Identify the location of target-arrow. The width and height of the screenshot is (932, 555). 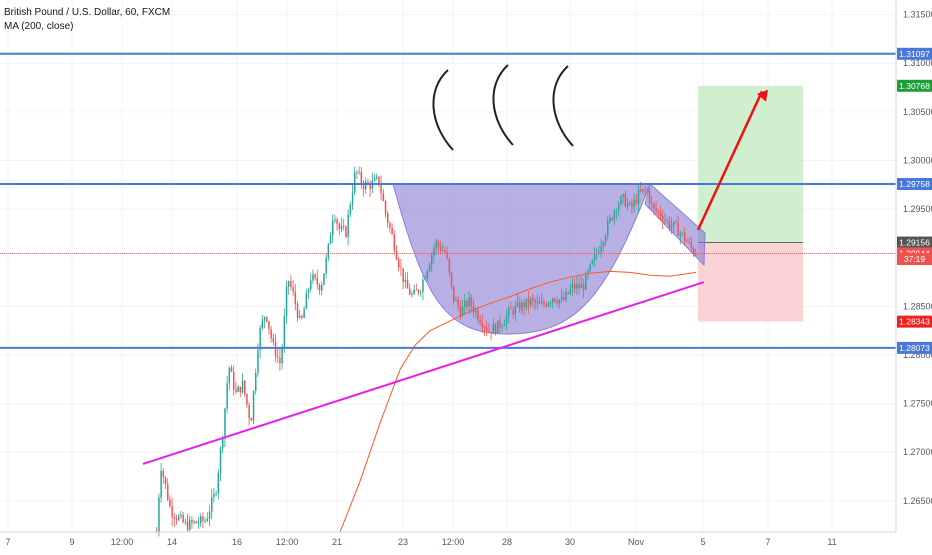
(730, 160).